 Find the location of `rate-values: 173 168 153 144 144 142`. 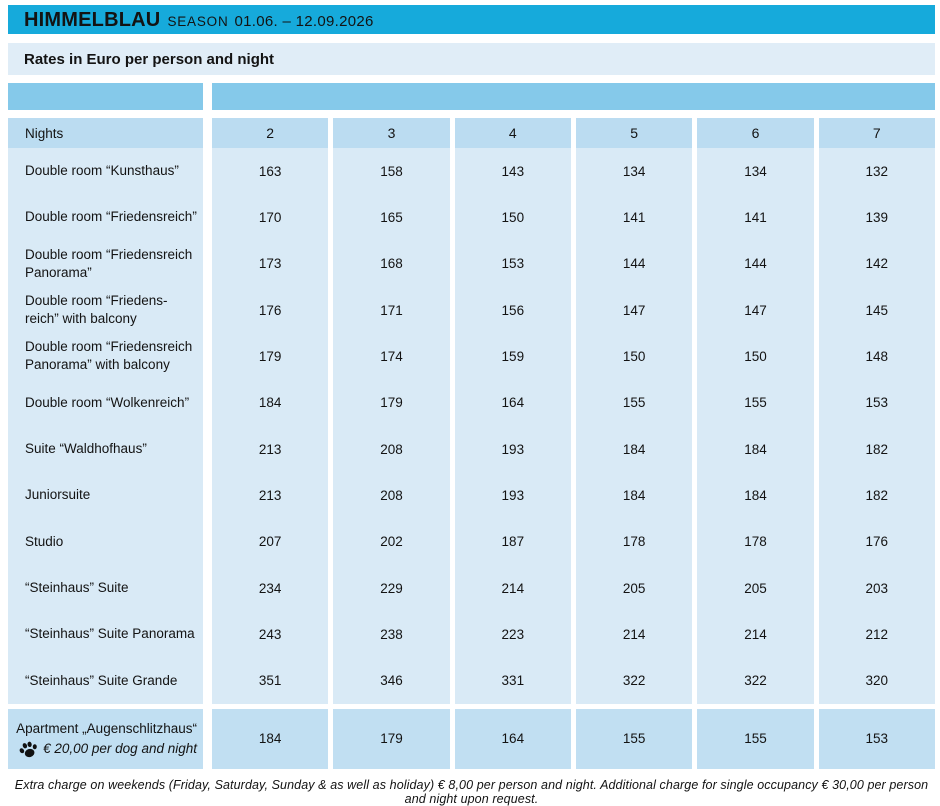

rate-values: 173 168 153 144 144 142 is located at coordinates (573, 263).